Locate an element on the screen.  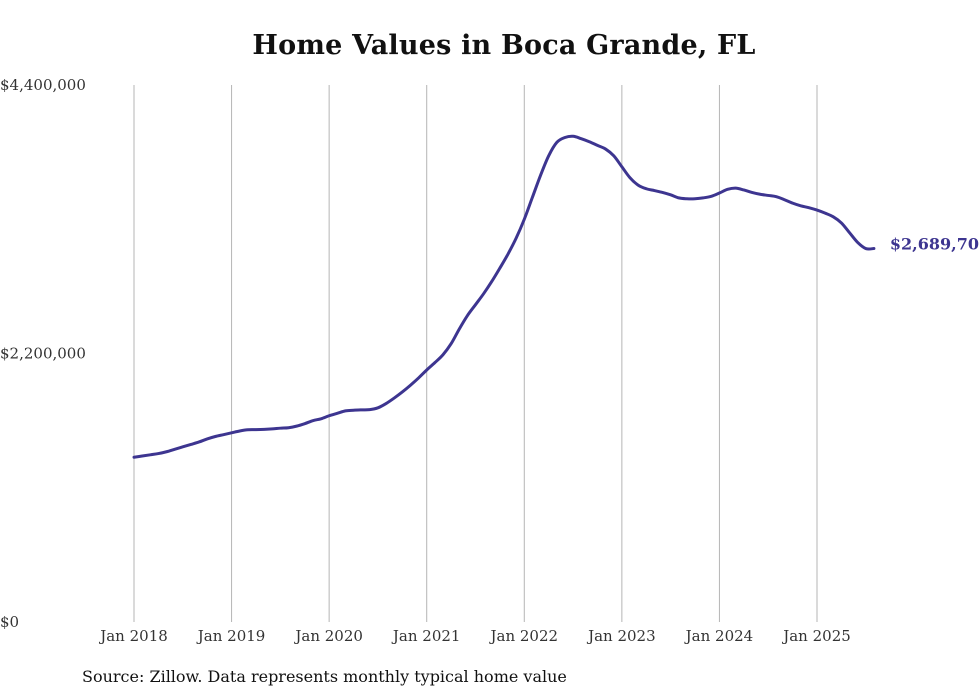
end-value-label: $2,689,70 is located at coordinates (934, 244).